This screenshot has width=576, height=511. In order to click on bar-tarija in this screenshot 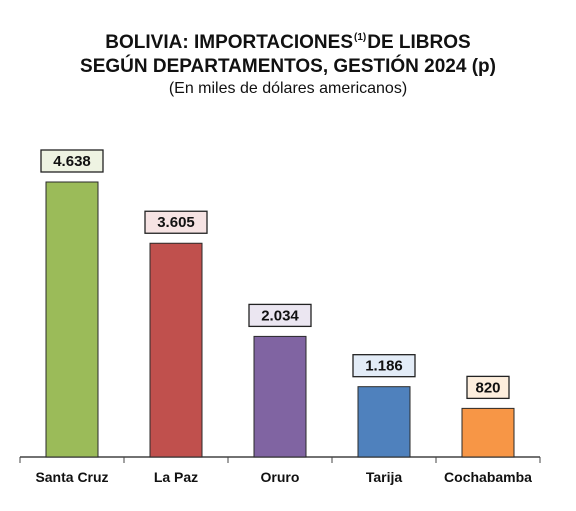, I will do `click(384, 422)`.